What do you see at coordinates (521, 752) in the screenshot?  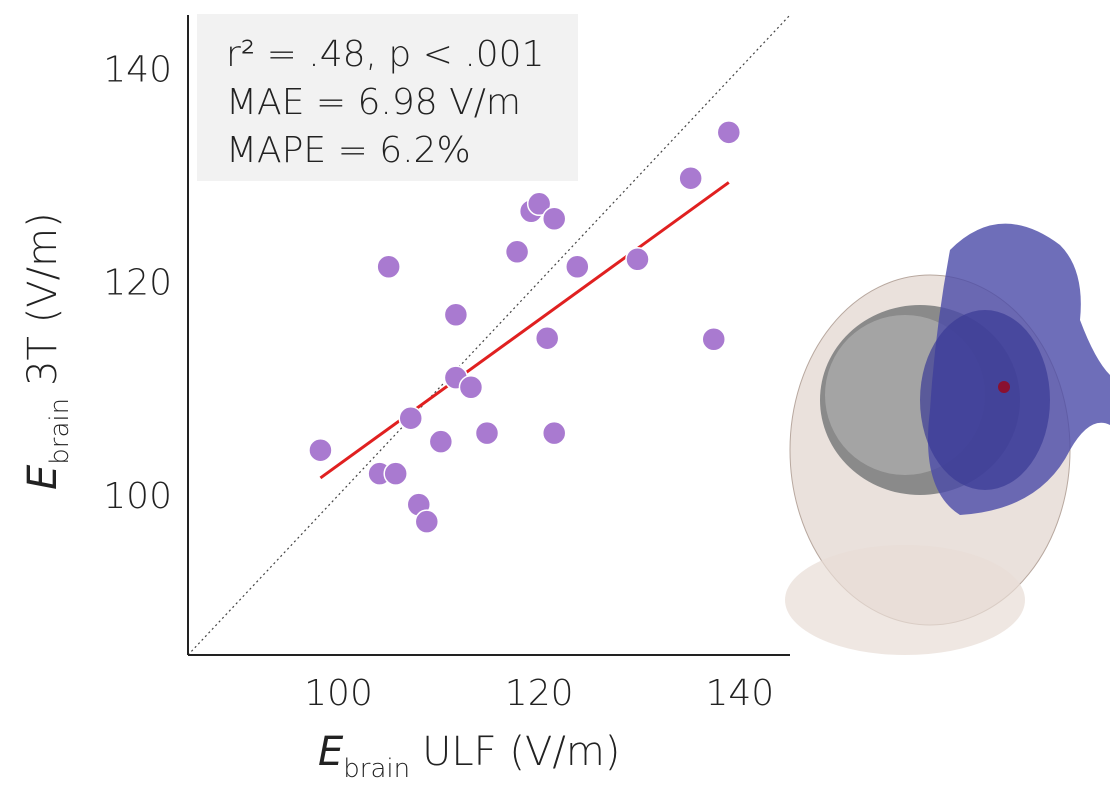 I see `x-axis-label-text: ULF (V/m)` at bounding box center [521, 752].